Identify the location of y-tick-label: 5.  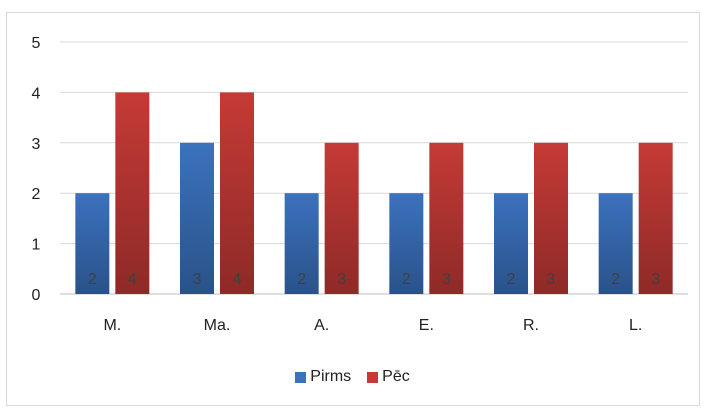
(36, 43).